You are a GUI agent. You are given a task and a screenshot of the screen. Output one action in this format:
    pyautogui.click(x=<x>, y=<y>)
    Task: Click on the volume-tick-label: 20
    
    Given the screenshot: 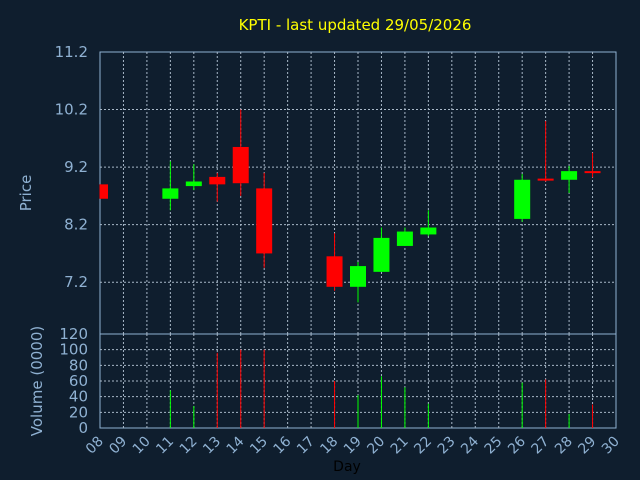 What is the action you would take?
    pyautogui.click(x=78, y=412)
    